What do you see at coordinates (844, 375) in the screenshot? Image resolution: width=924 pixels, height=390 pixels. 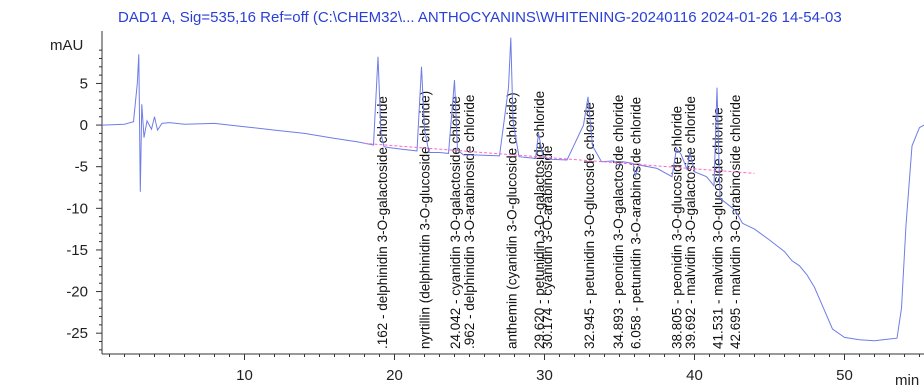 I see `x-tick-label: 50` at bounding box center [844, 375].